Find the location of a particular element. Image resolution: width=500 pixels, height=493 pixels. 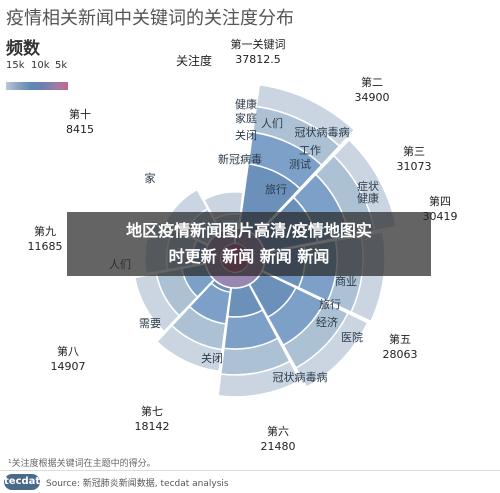

legend-color-bar is located at coordinates (37, 86).